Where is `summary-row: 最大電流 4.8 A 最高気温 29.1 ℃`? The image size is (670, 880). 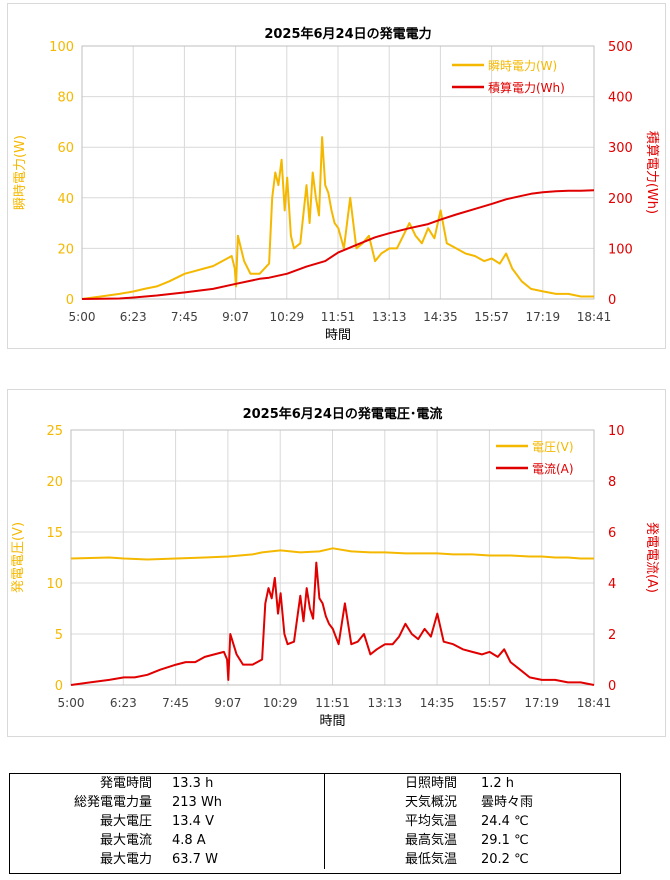 summary-row: 最大電流 4.8 A 最高気温 29.1 ℃ is located at coordinates (315, 840).